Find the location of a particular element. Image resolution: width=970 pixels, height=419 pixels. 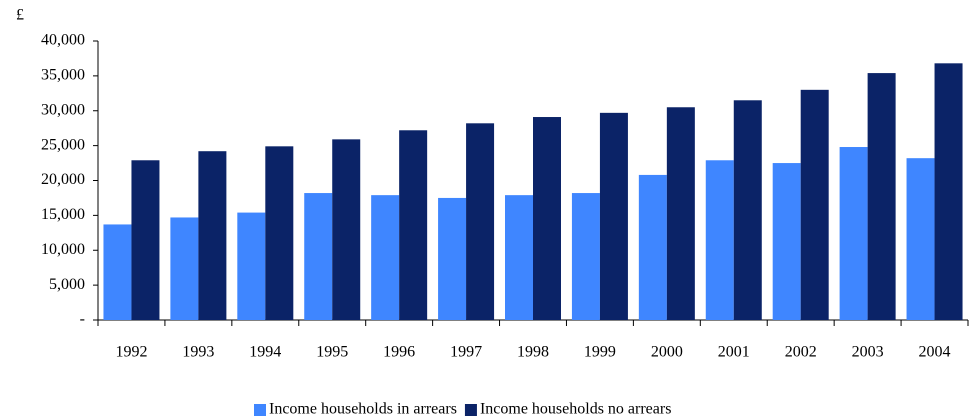

y-tick-label: 15,000 is located at coordinates (63, 214).